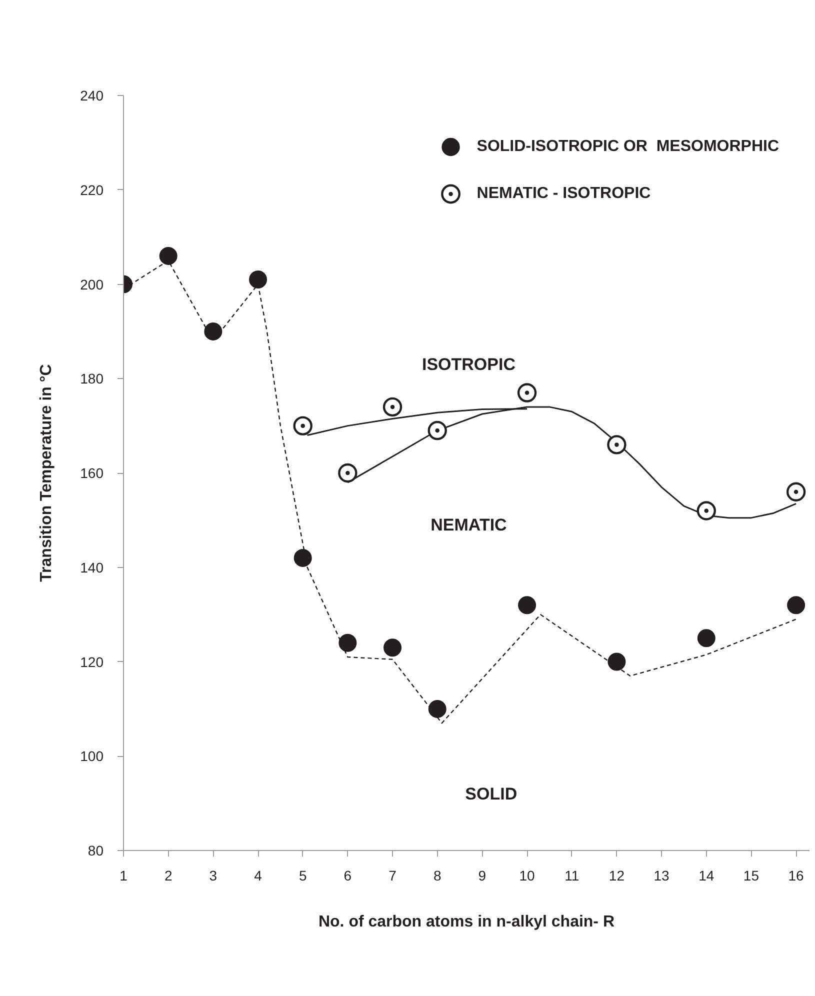  I want to click on x-axis-title: No. of carbon atoms in n-alkyl chain- R, so click(466, 922).